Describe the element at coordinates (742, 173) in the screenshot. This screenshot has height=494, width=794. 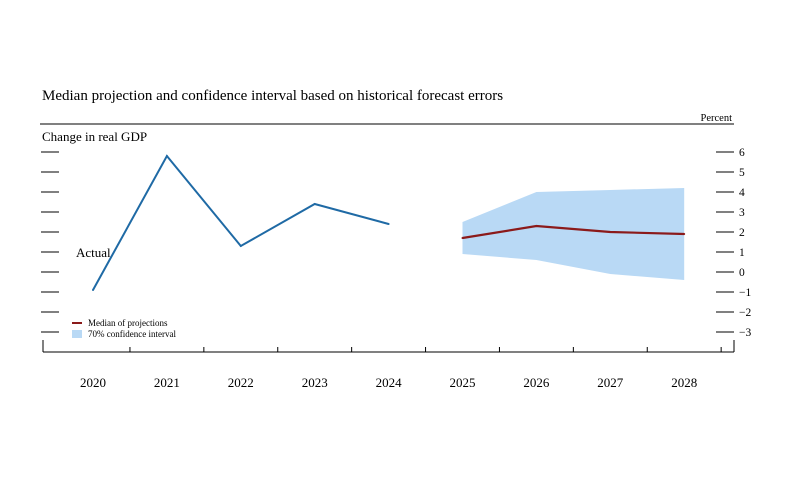
I see `y-tick-label: 5` at that location.